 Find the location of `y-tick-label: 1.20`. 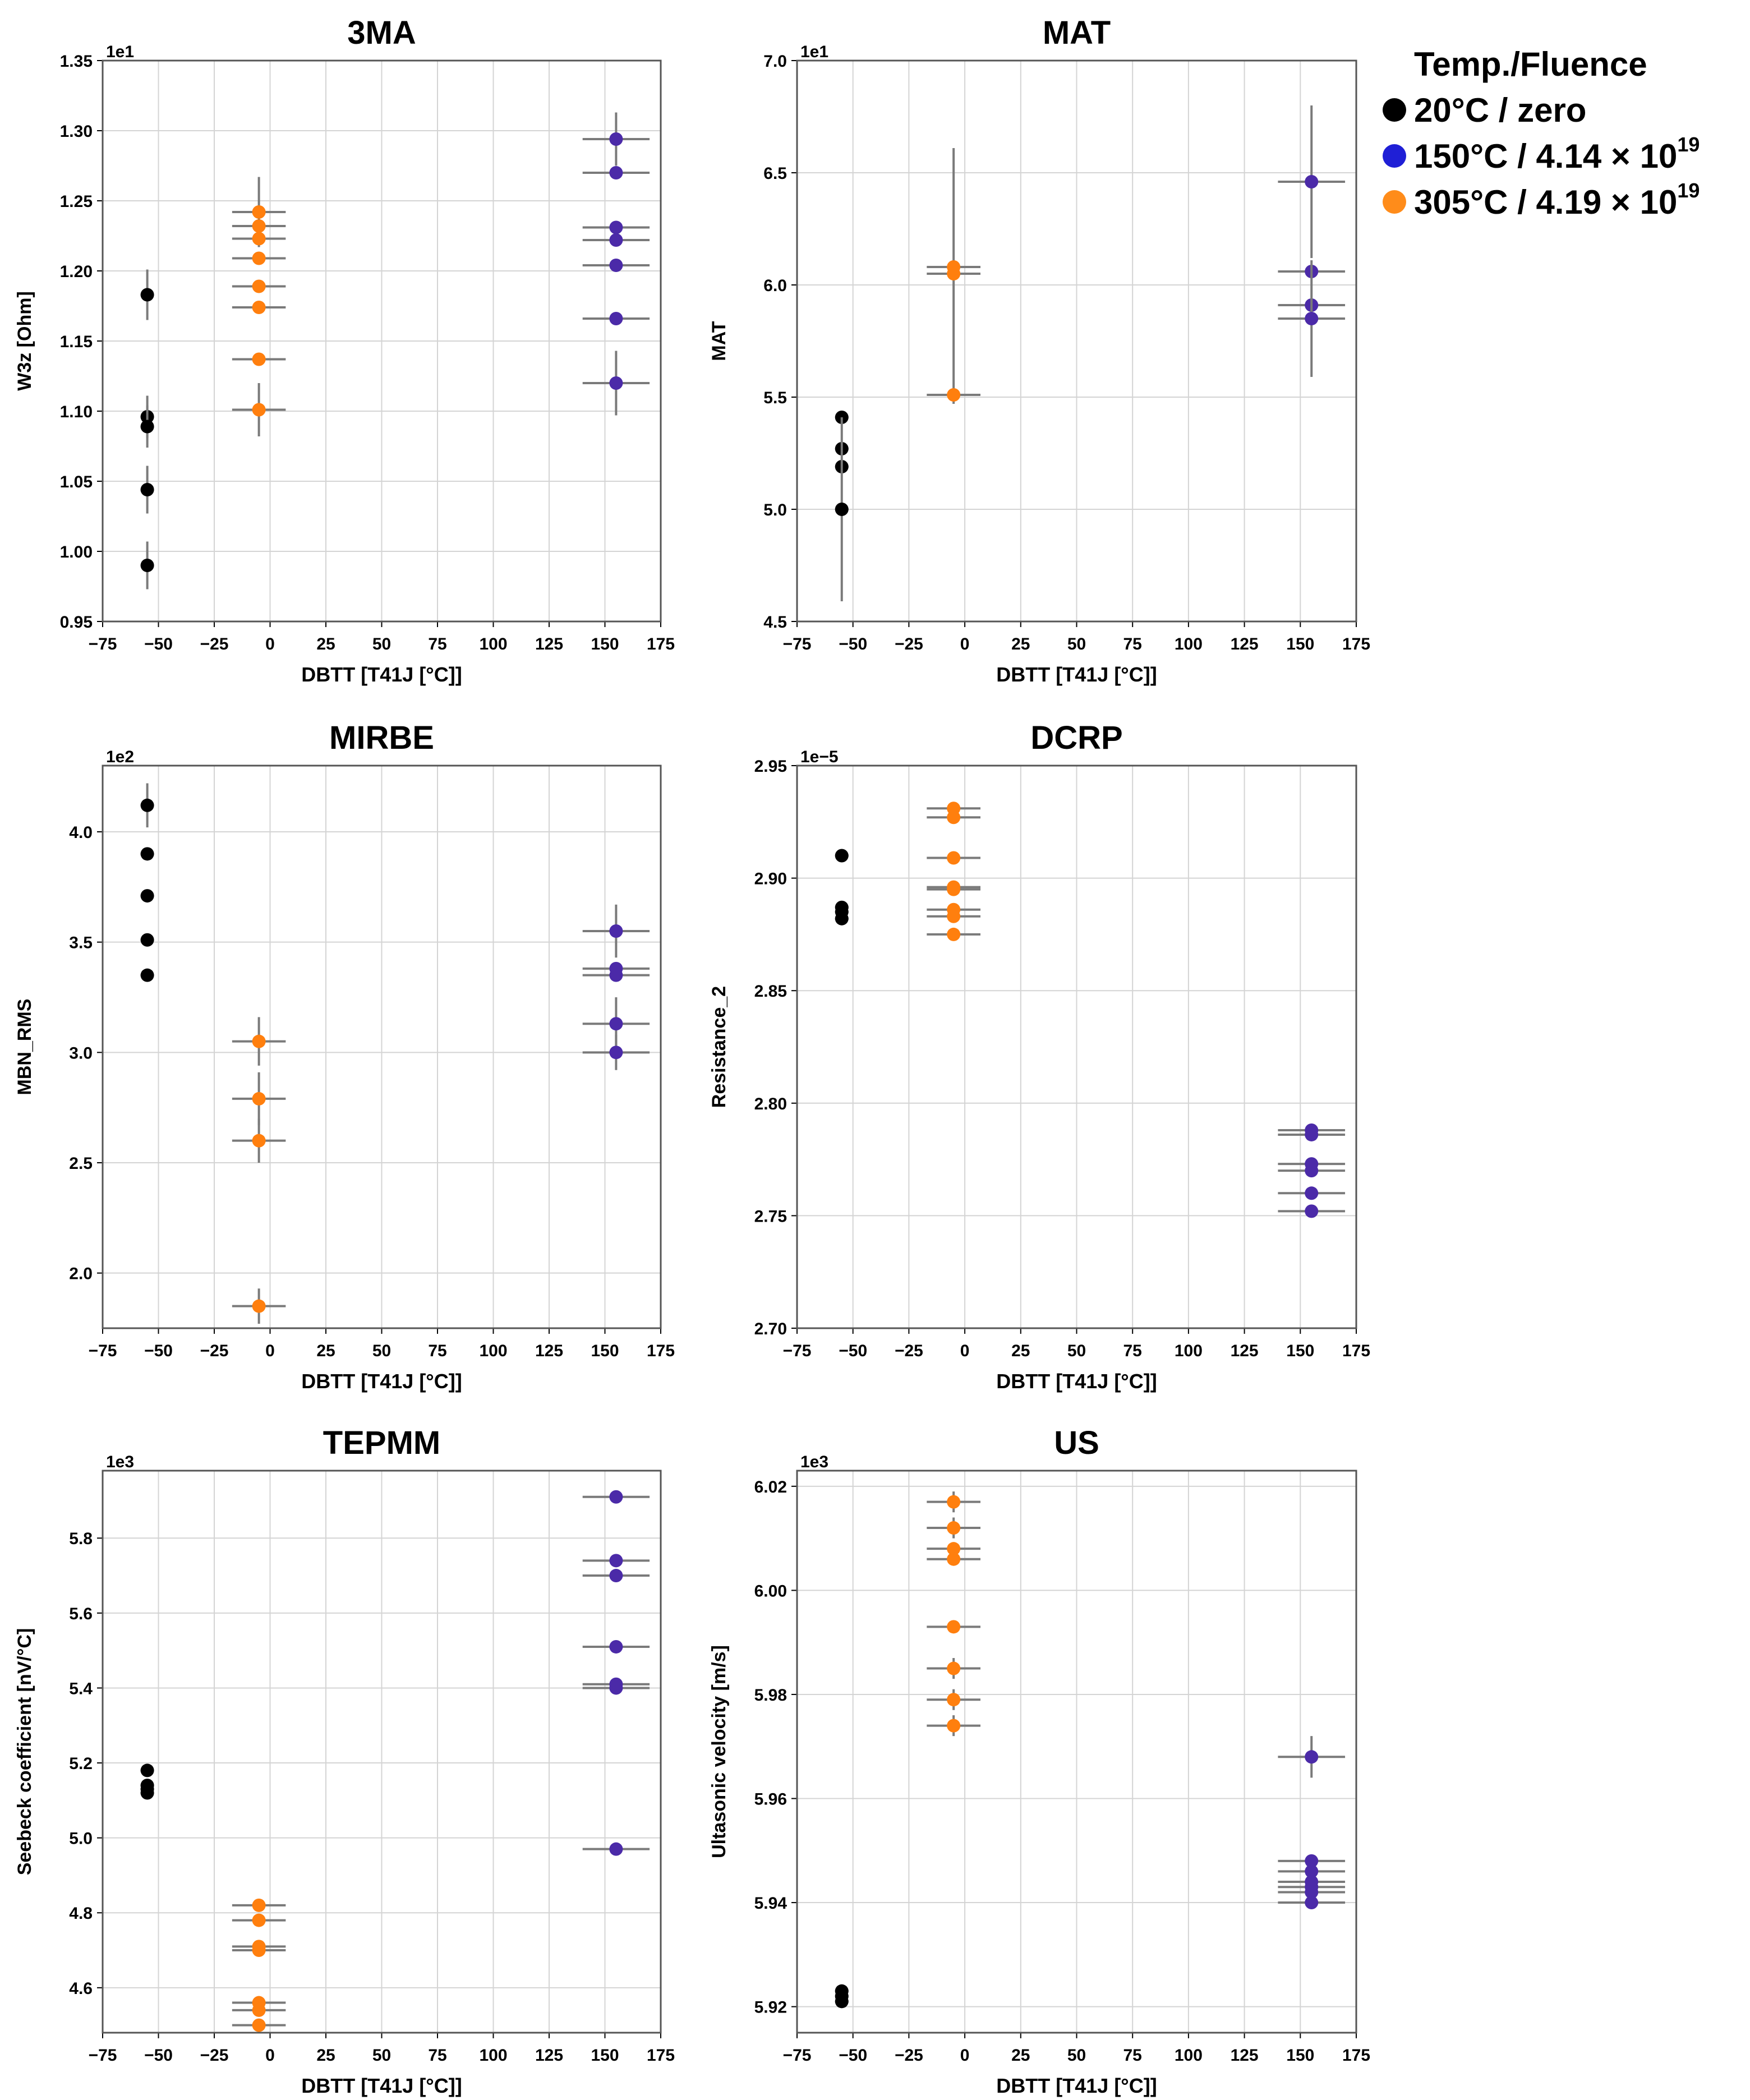

y-tick-label: 1.20 is located at coordinates (76, 271).